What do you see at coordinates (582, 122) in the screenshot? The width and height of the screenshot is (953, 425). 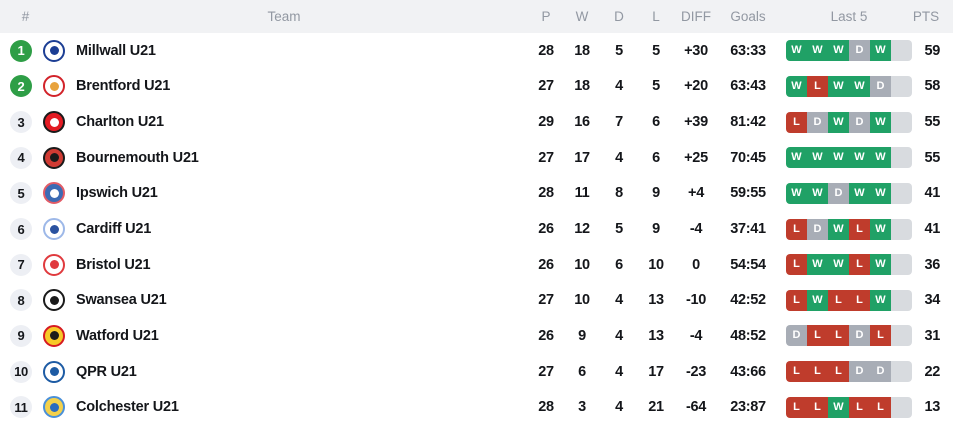 I see `cell-w: 16` at bounding box center [582, 122].